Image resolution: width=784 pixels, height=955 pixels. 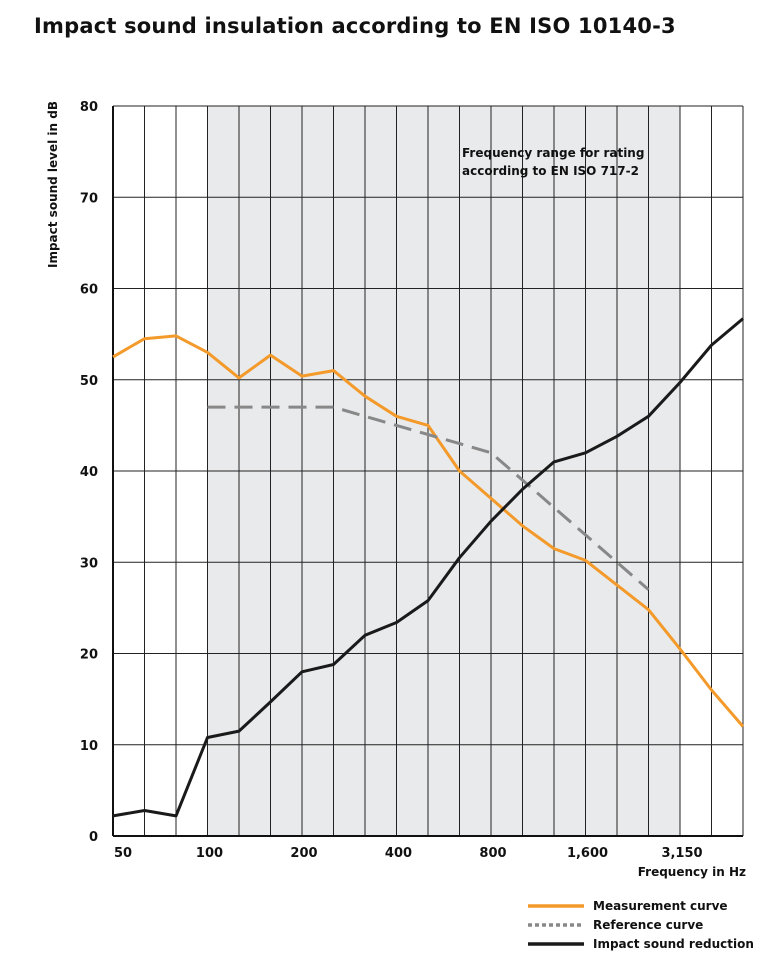 What do you see at coordinates (587, 853) in the screenshot?
I see `x-tick-label: 1,600` at bounding box center [587, 853].